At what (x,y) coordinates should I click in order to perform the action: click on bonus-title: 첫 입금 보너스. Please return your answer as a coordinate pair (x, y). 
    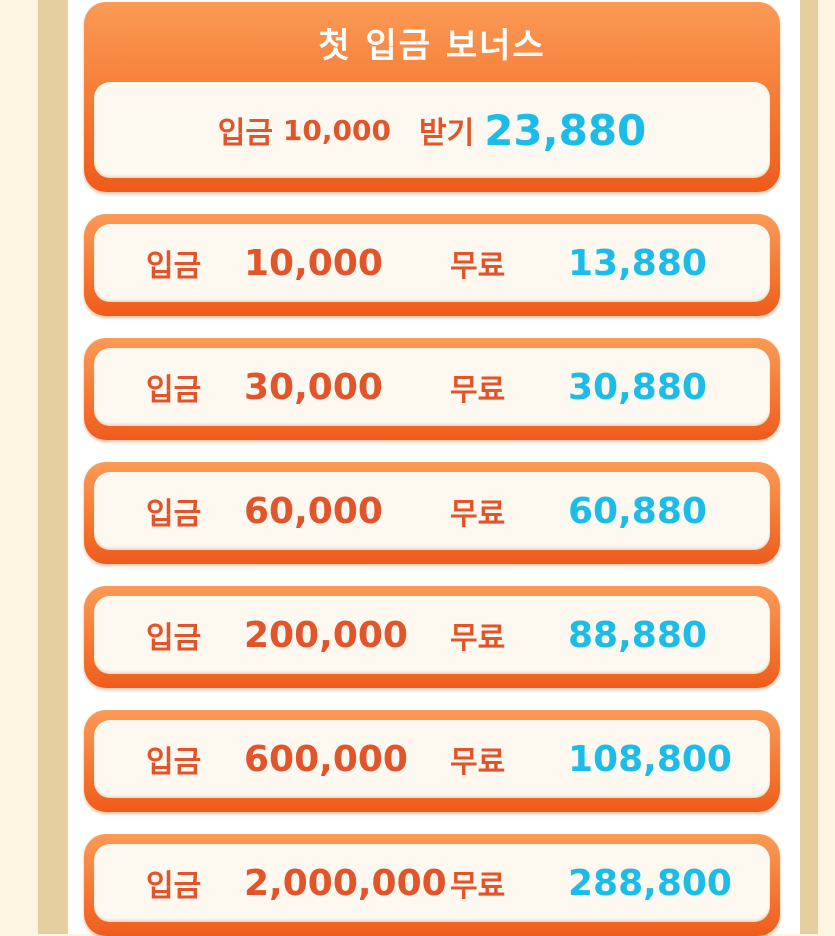
    Looking at the image, I should click on (432, 46).